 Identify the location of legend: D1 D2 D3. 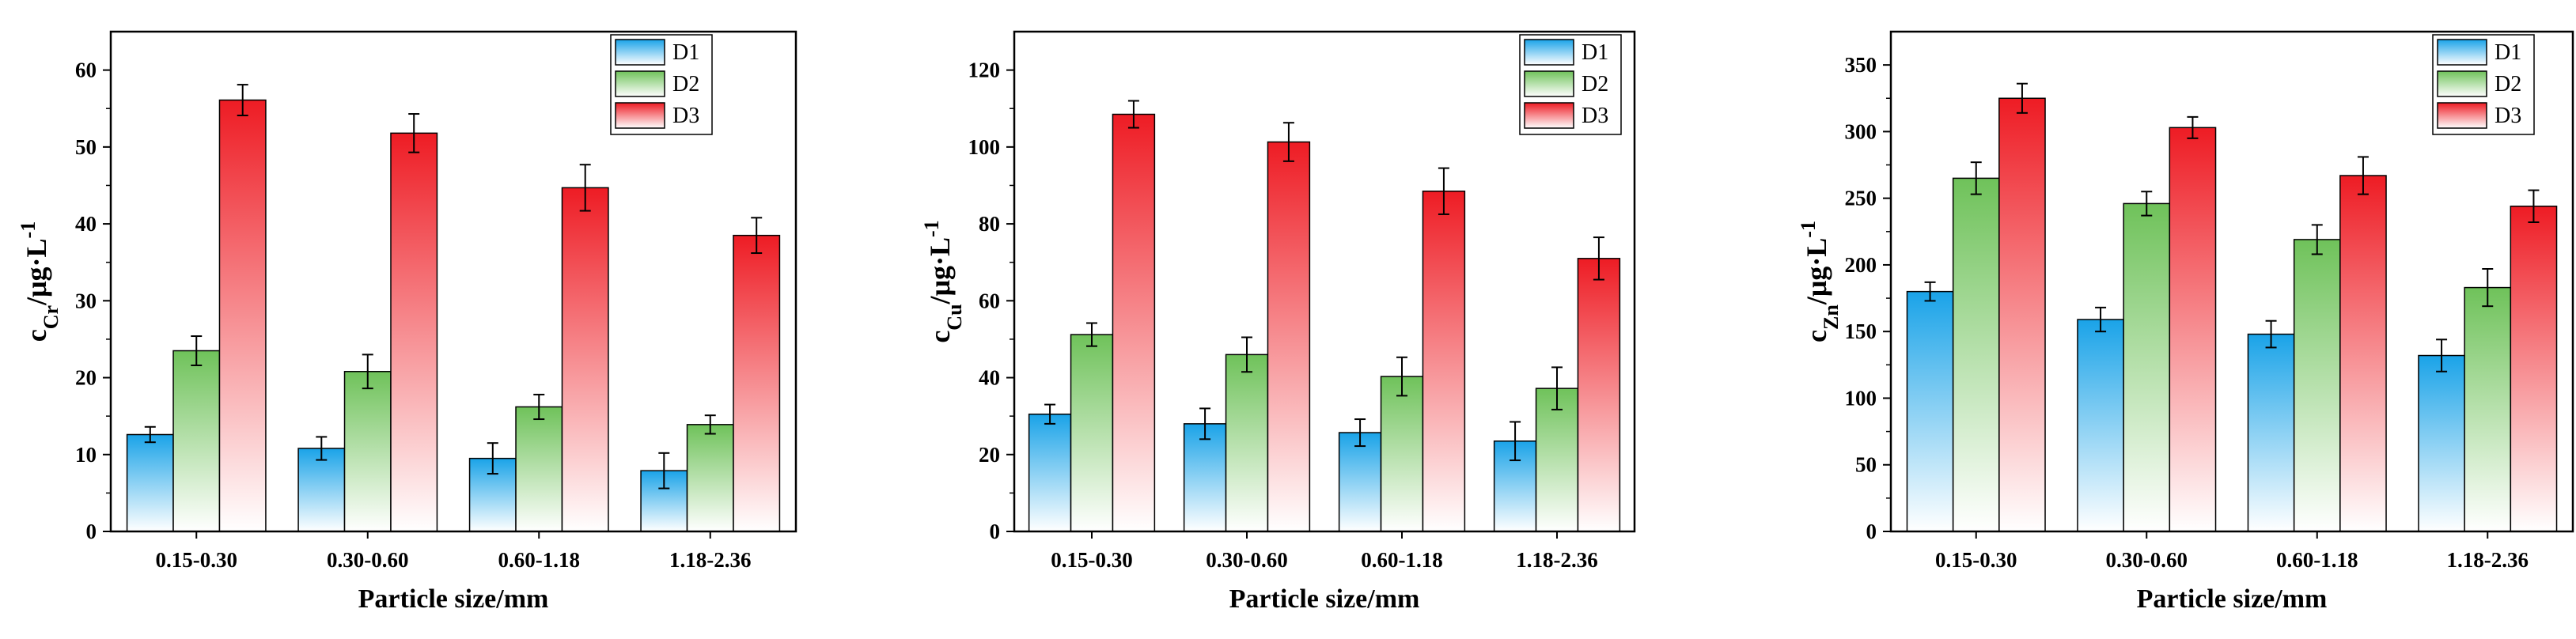
(661, 85).